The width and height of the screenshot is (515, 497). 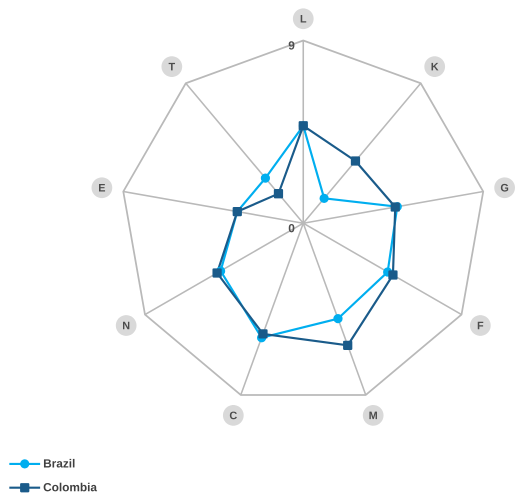 I want to click on spoke-label: L, so click(x=303, y=19).